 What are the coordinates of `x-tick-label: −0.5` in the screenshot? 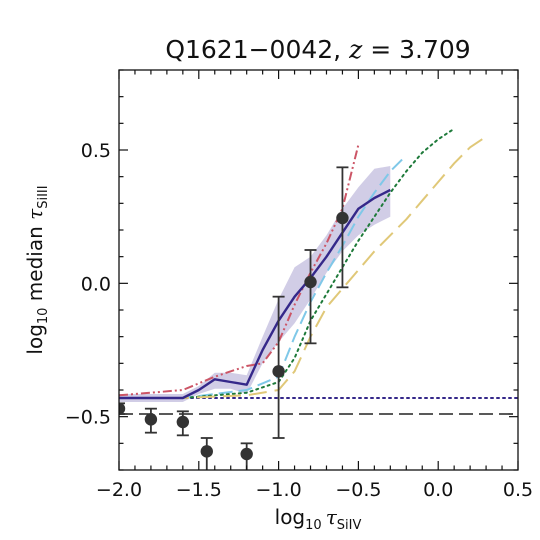 It's located at (358, 490).